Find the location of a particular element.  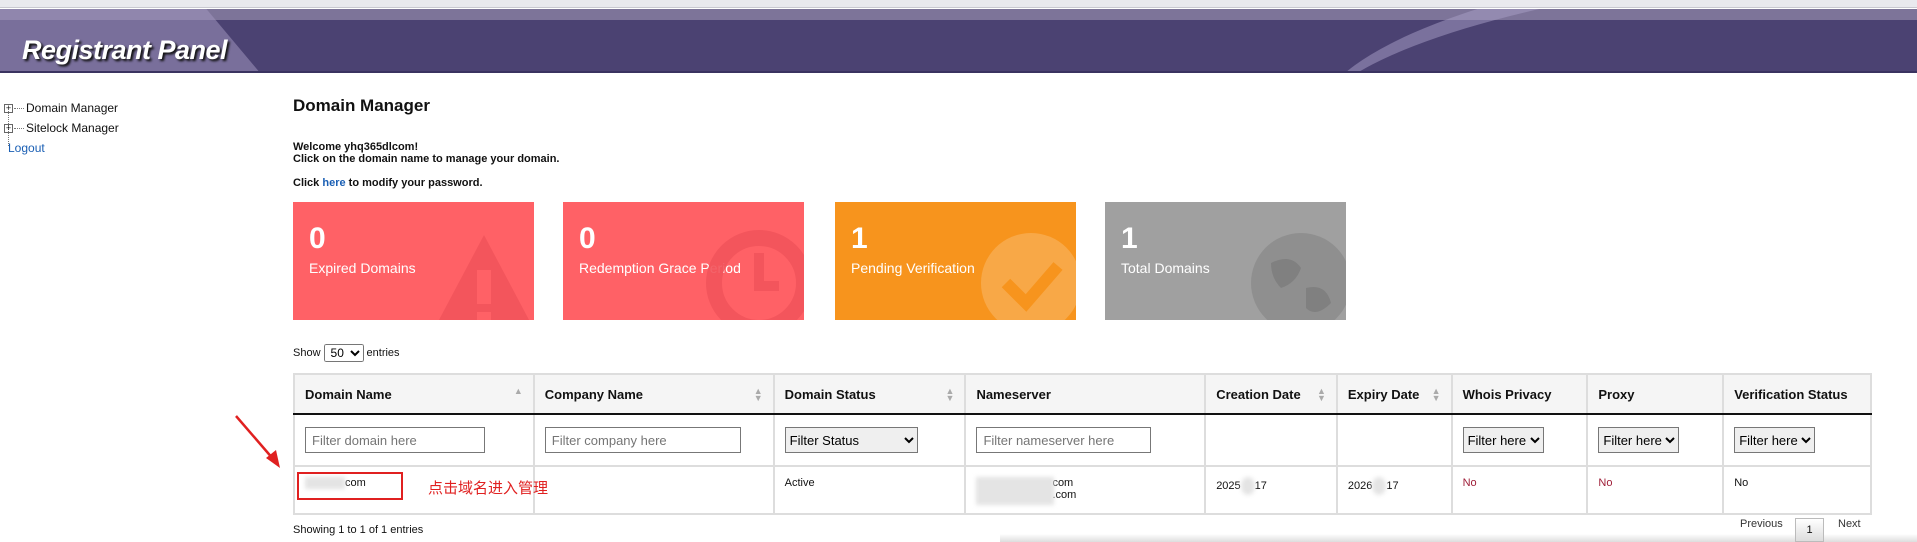

hint-suffix: to modify your password. is located at coordinates (414, 183).